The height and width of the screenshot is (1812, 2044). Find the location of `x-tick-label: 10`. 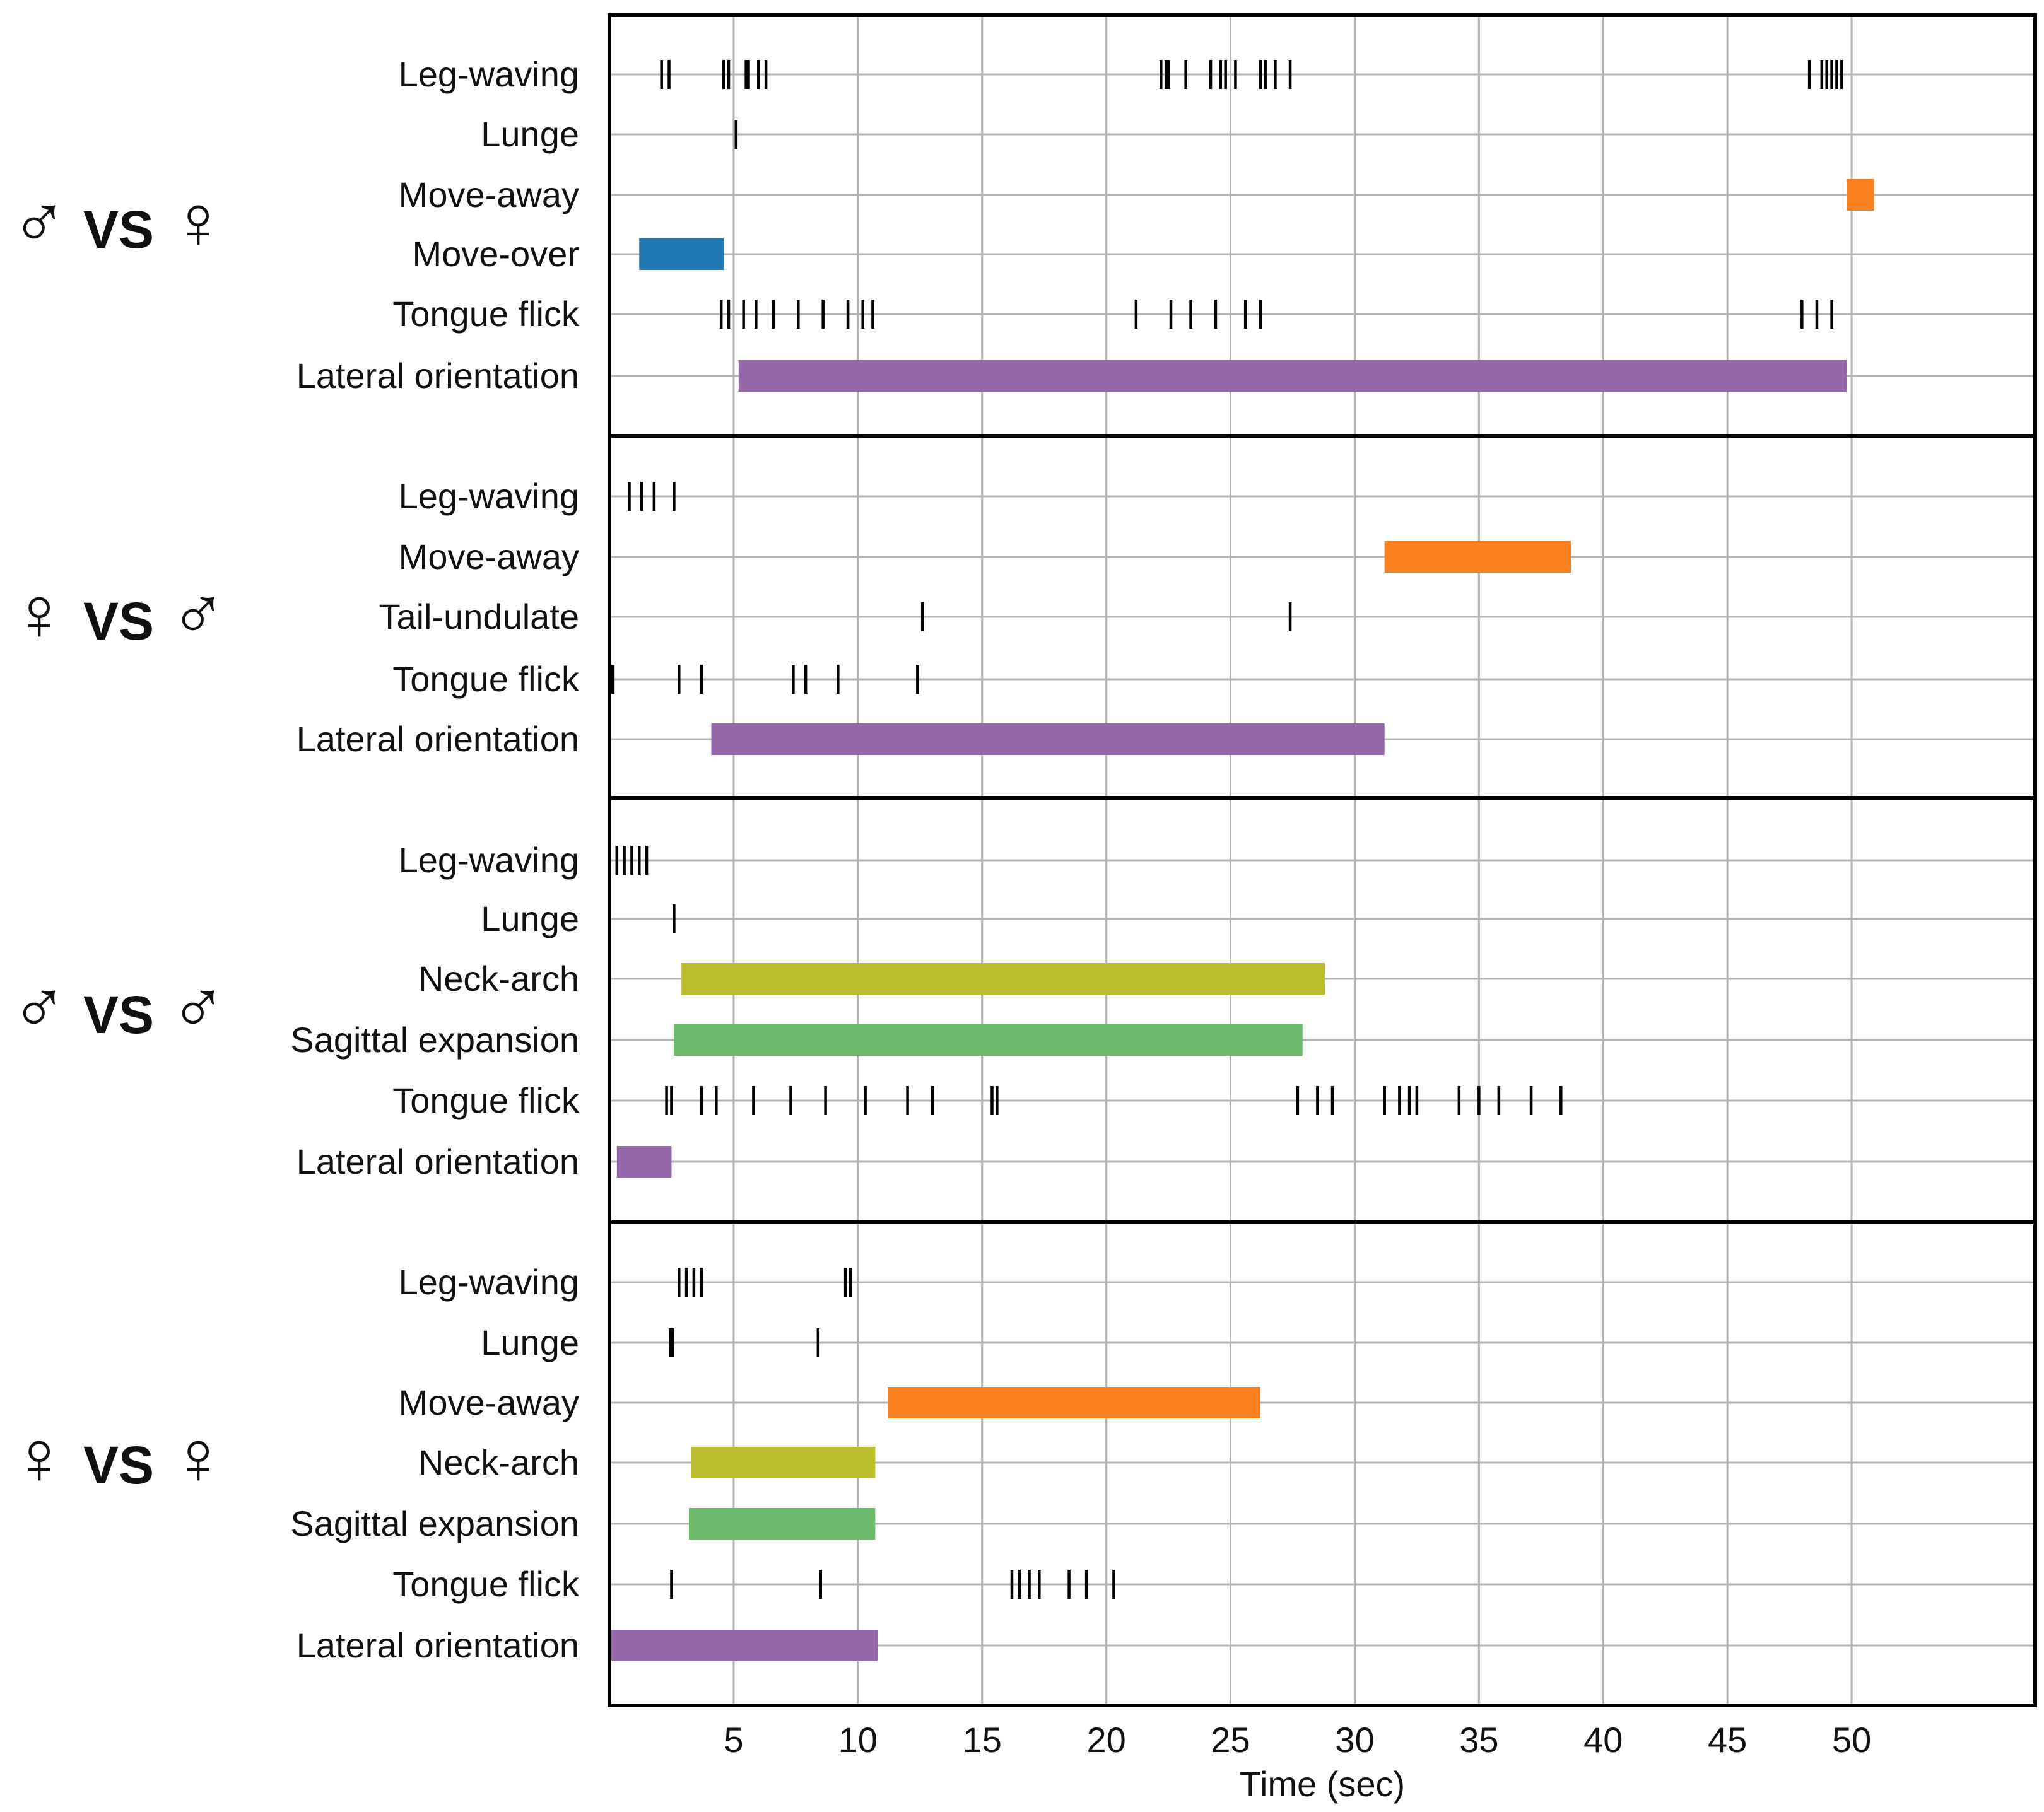

x-tick-label: 10 is located at coordinates (858, 1740).